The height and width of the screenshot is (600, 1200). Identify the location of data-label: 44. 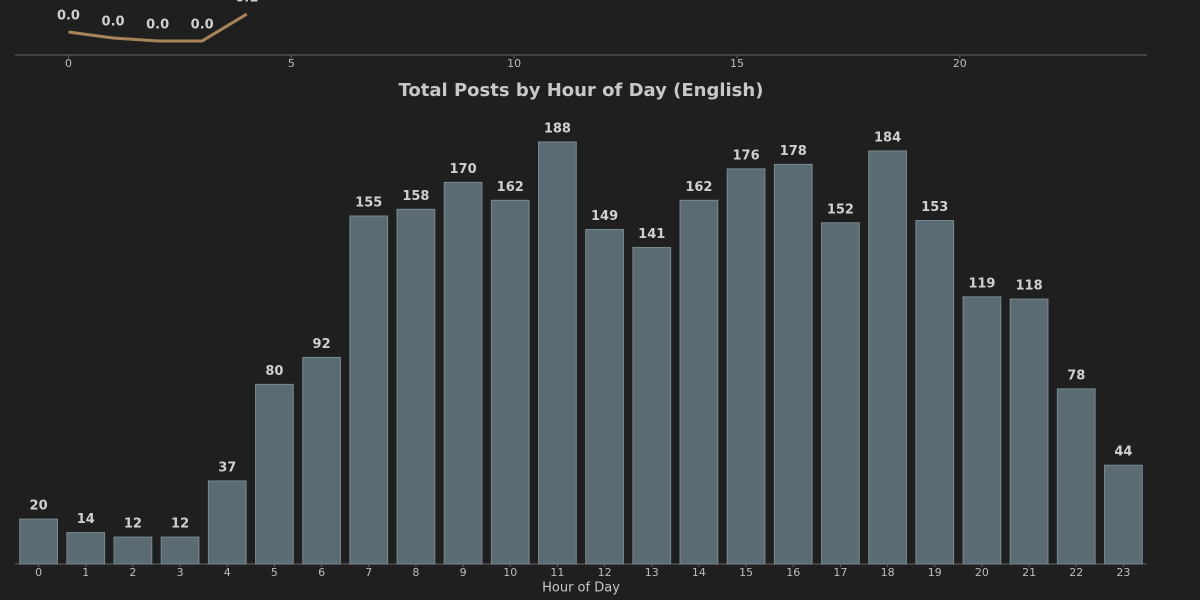
(1123, 452).